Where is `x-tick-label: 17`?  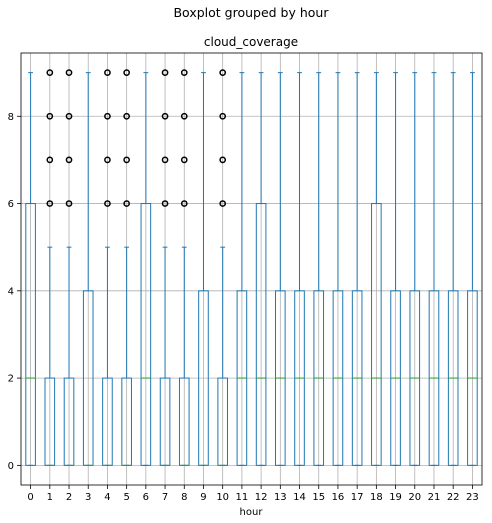
x-tick-label: 17 is located at coordinates (357, 497).